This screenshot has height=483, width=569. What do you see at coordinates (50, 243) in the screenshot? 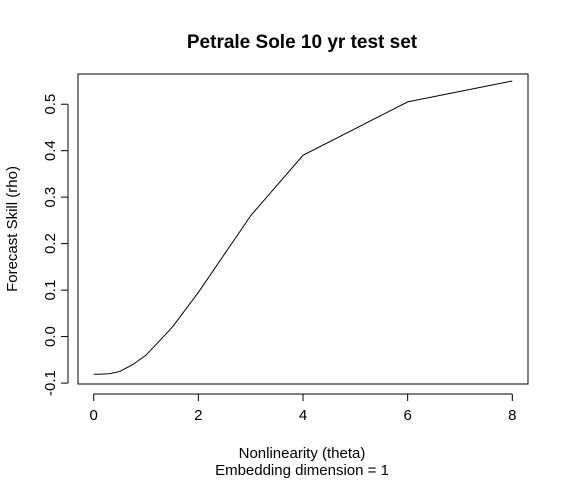
I see `y-tick-label: 0.2` at bounding box center [50, 243].